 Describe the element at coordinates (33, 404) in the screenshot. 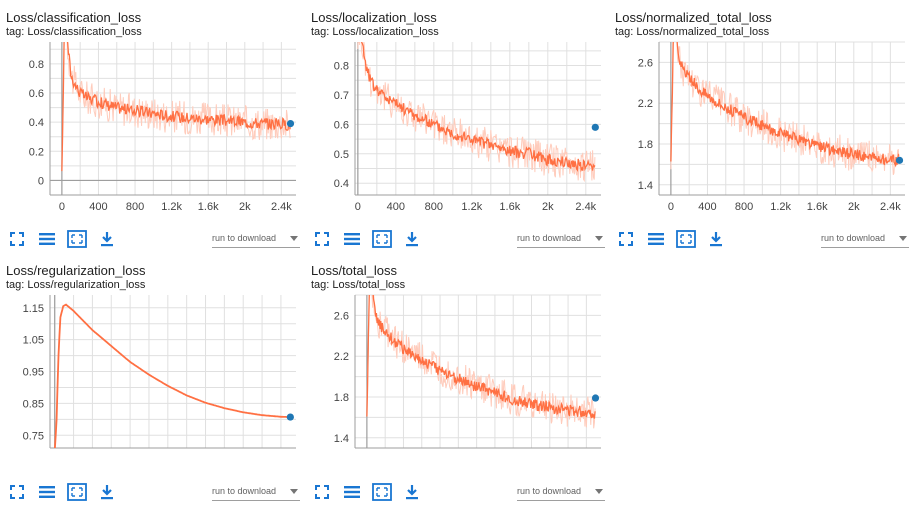

I see `y-tick-label: 0.85` at that location.